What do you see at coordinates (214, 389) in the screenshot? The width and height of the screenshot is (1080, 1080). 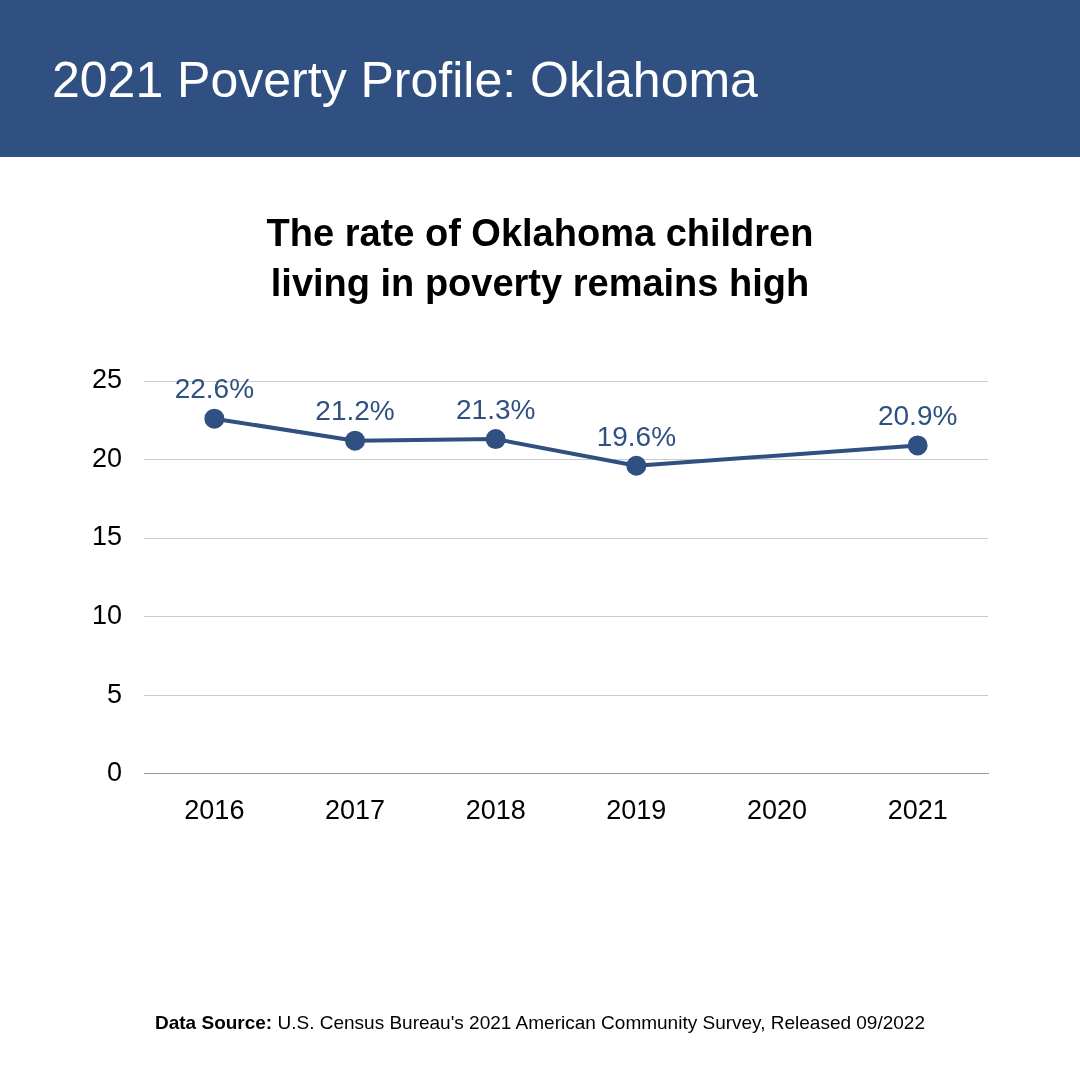 I see `data-label: 22.6%` at bounding box center [214, 389].